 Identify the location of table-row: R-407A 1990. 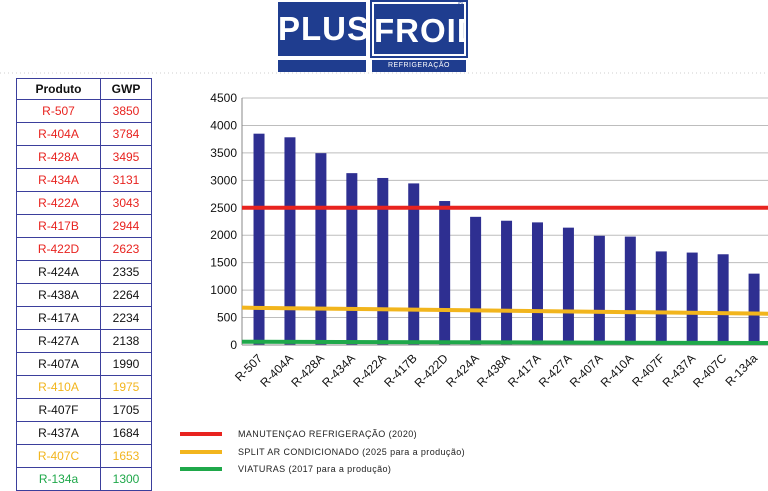
(84, 364).